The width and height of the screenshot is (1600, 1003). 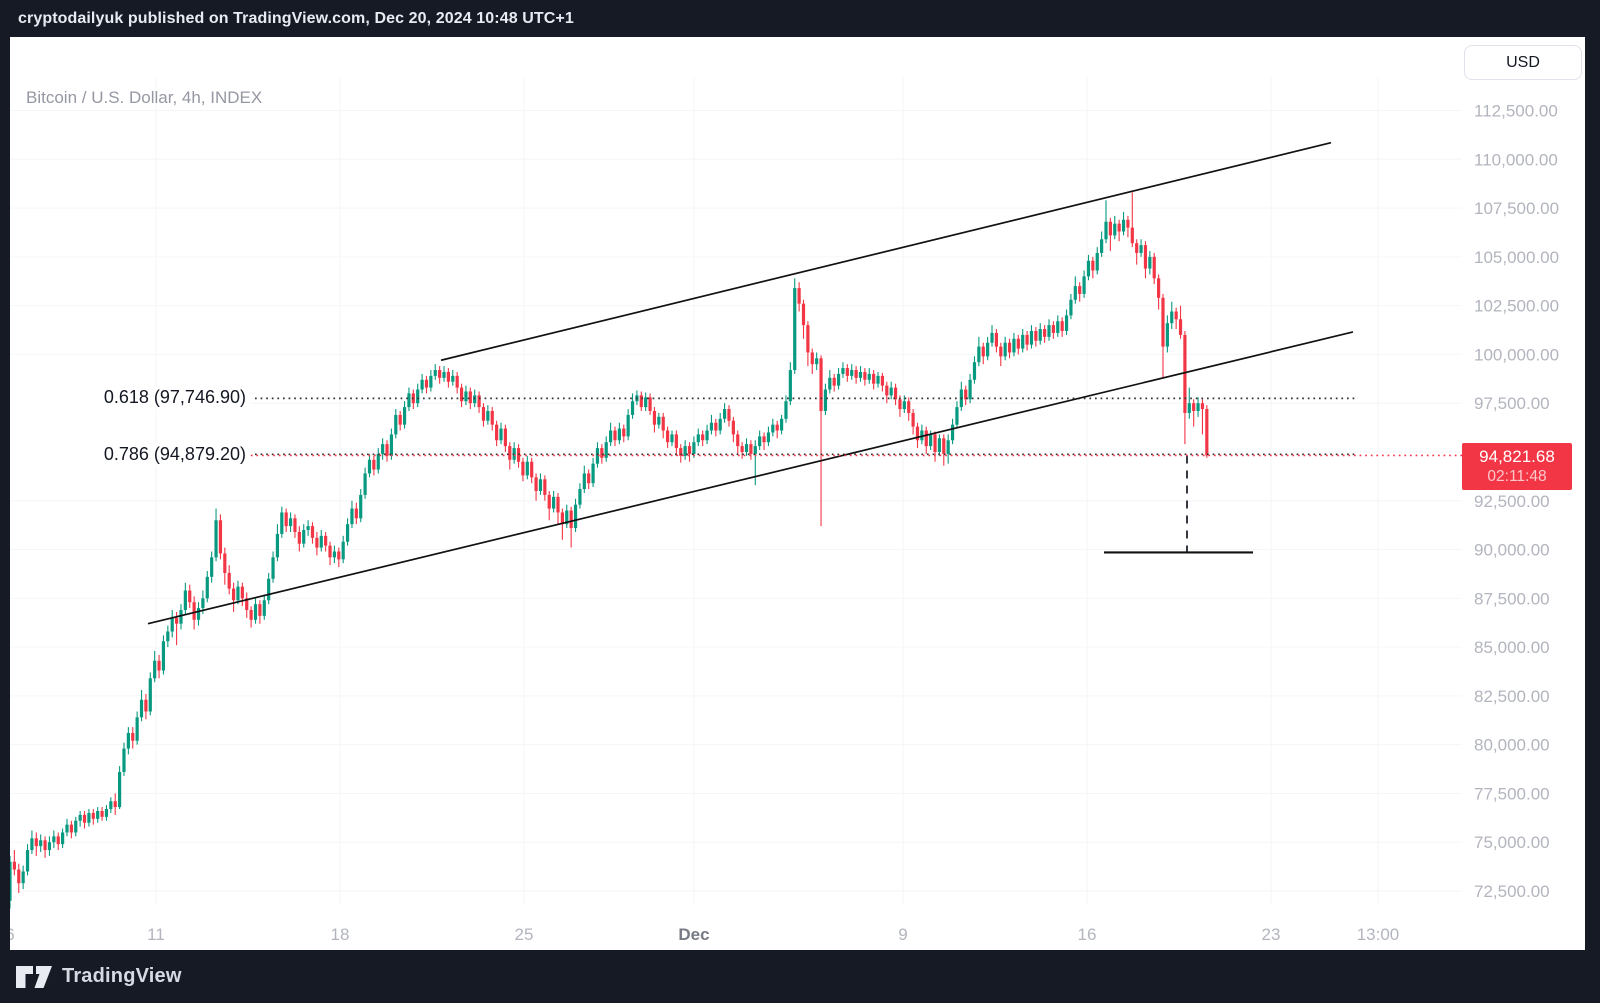 I want to click on price-tick-label: 82,500.00, so click(x=1512, y=696).